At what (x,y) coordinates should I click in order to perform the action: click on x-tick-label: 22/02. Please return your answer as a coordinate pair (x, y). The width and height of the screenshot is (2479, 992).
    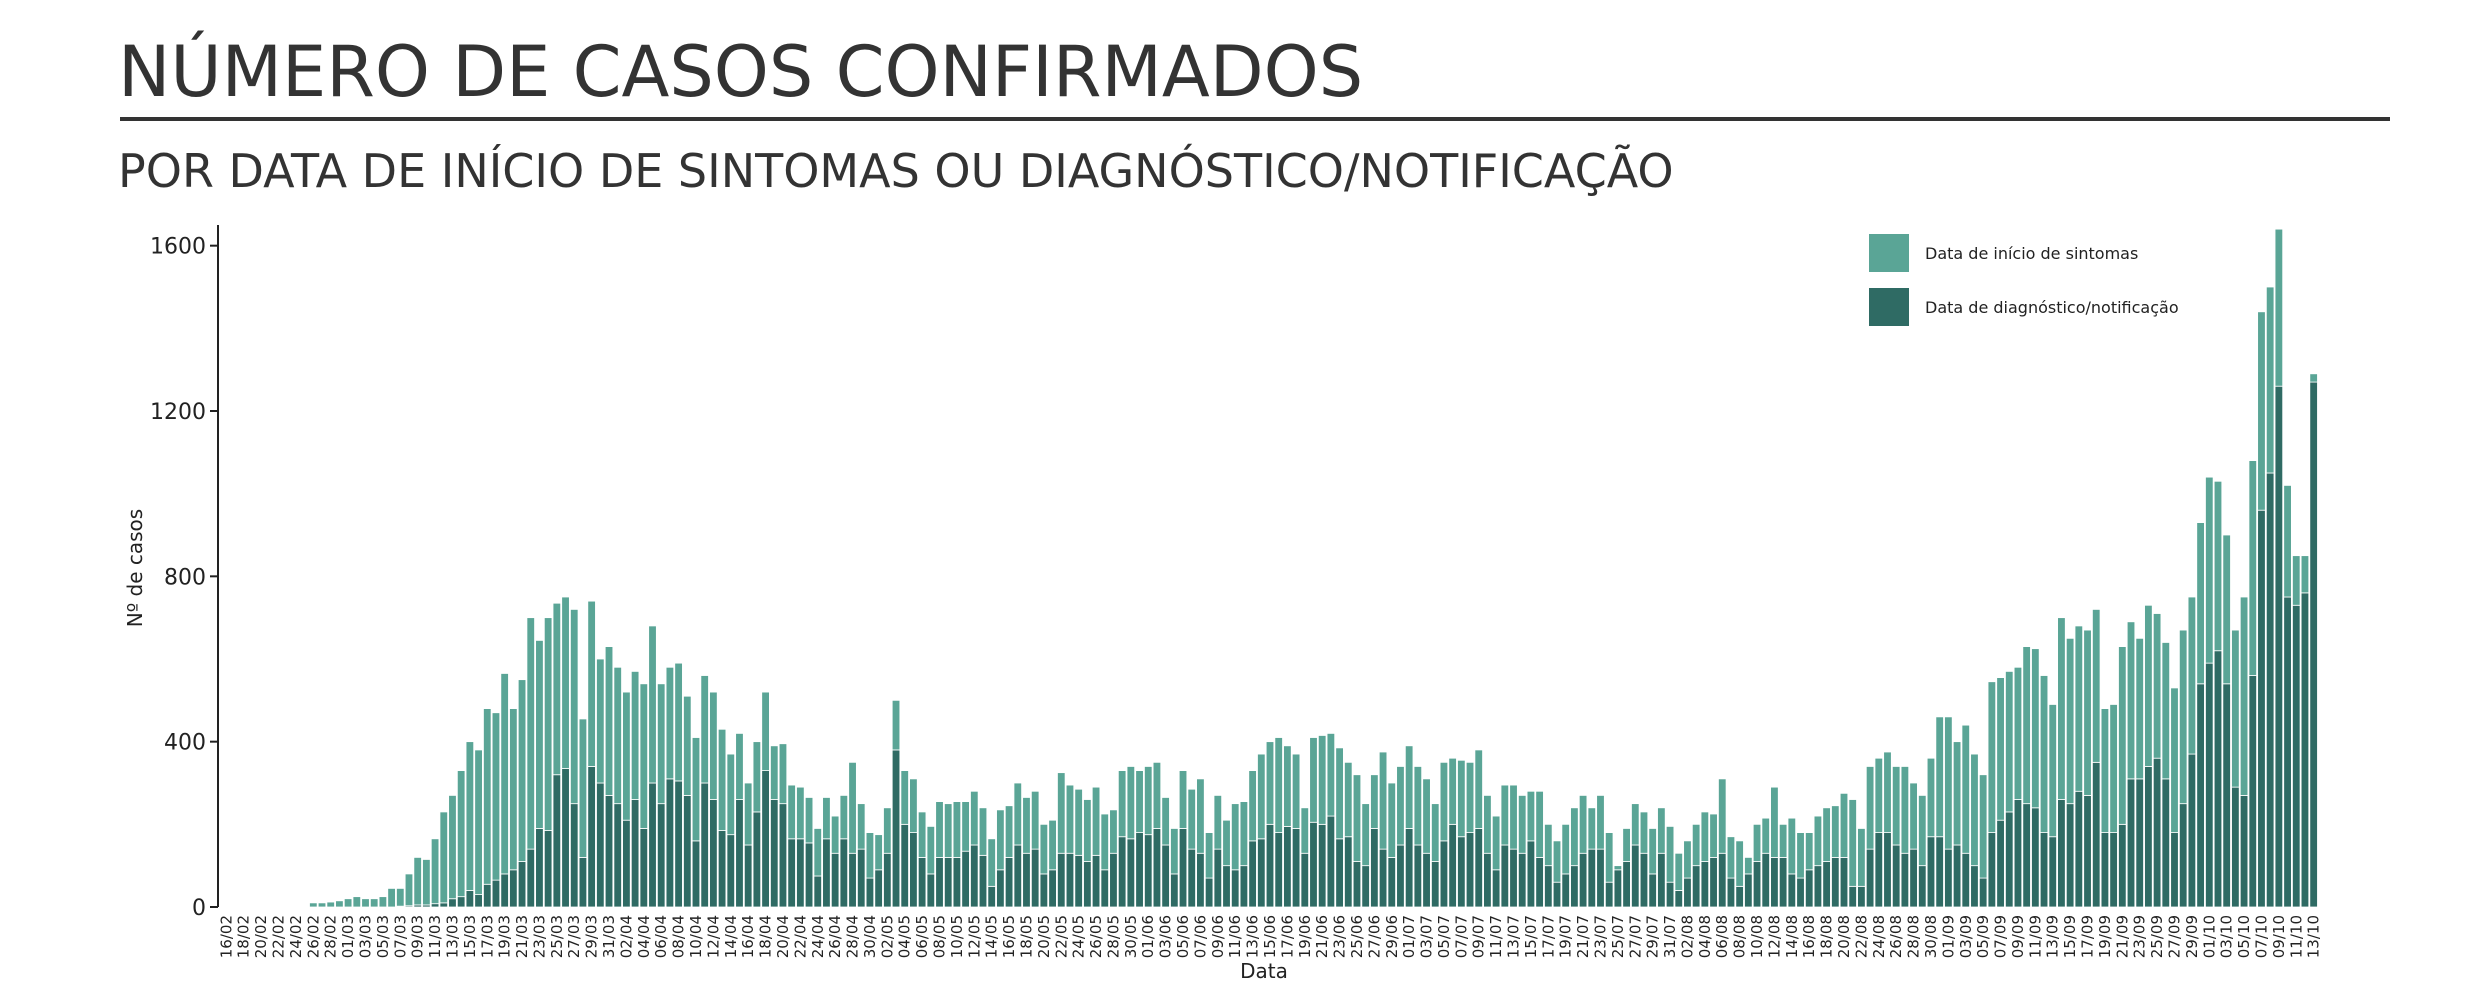
    Looking at the image, I should click on (279, 936).